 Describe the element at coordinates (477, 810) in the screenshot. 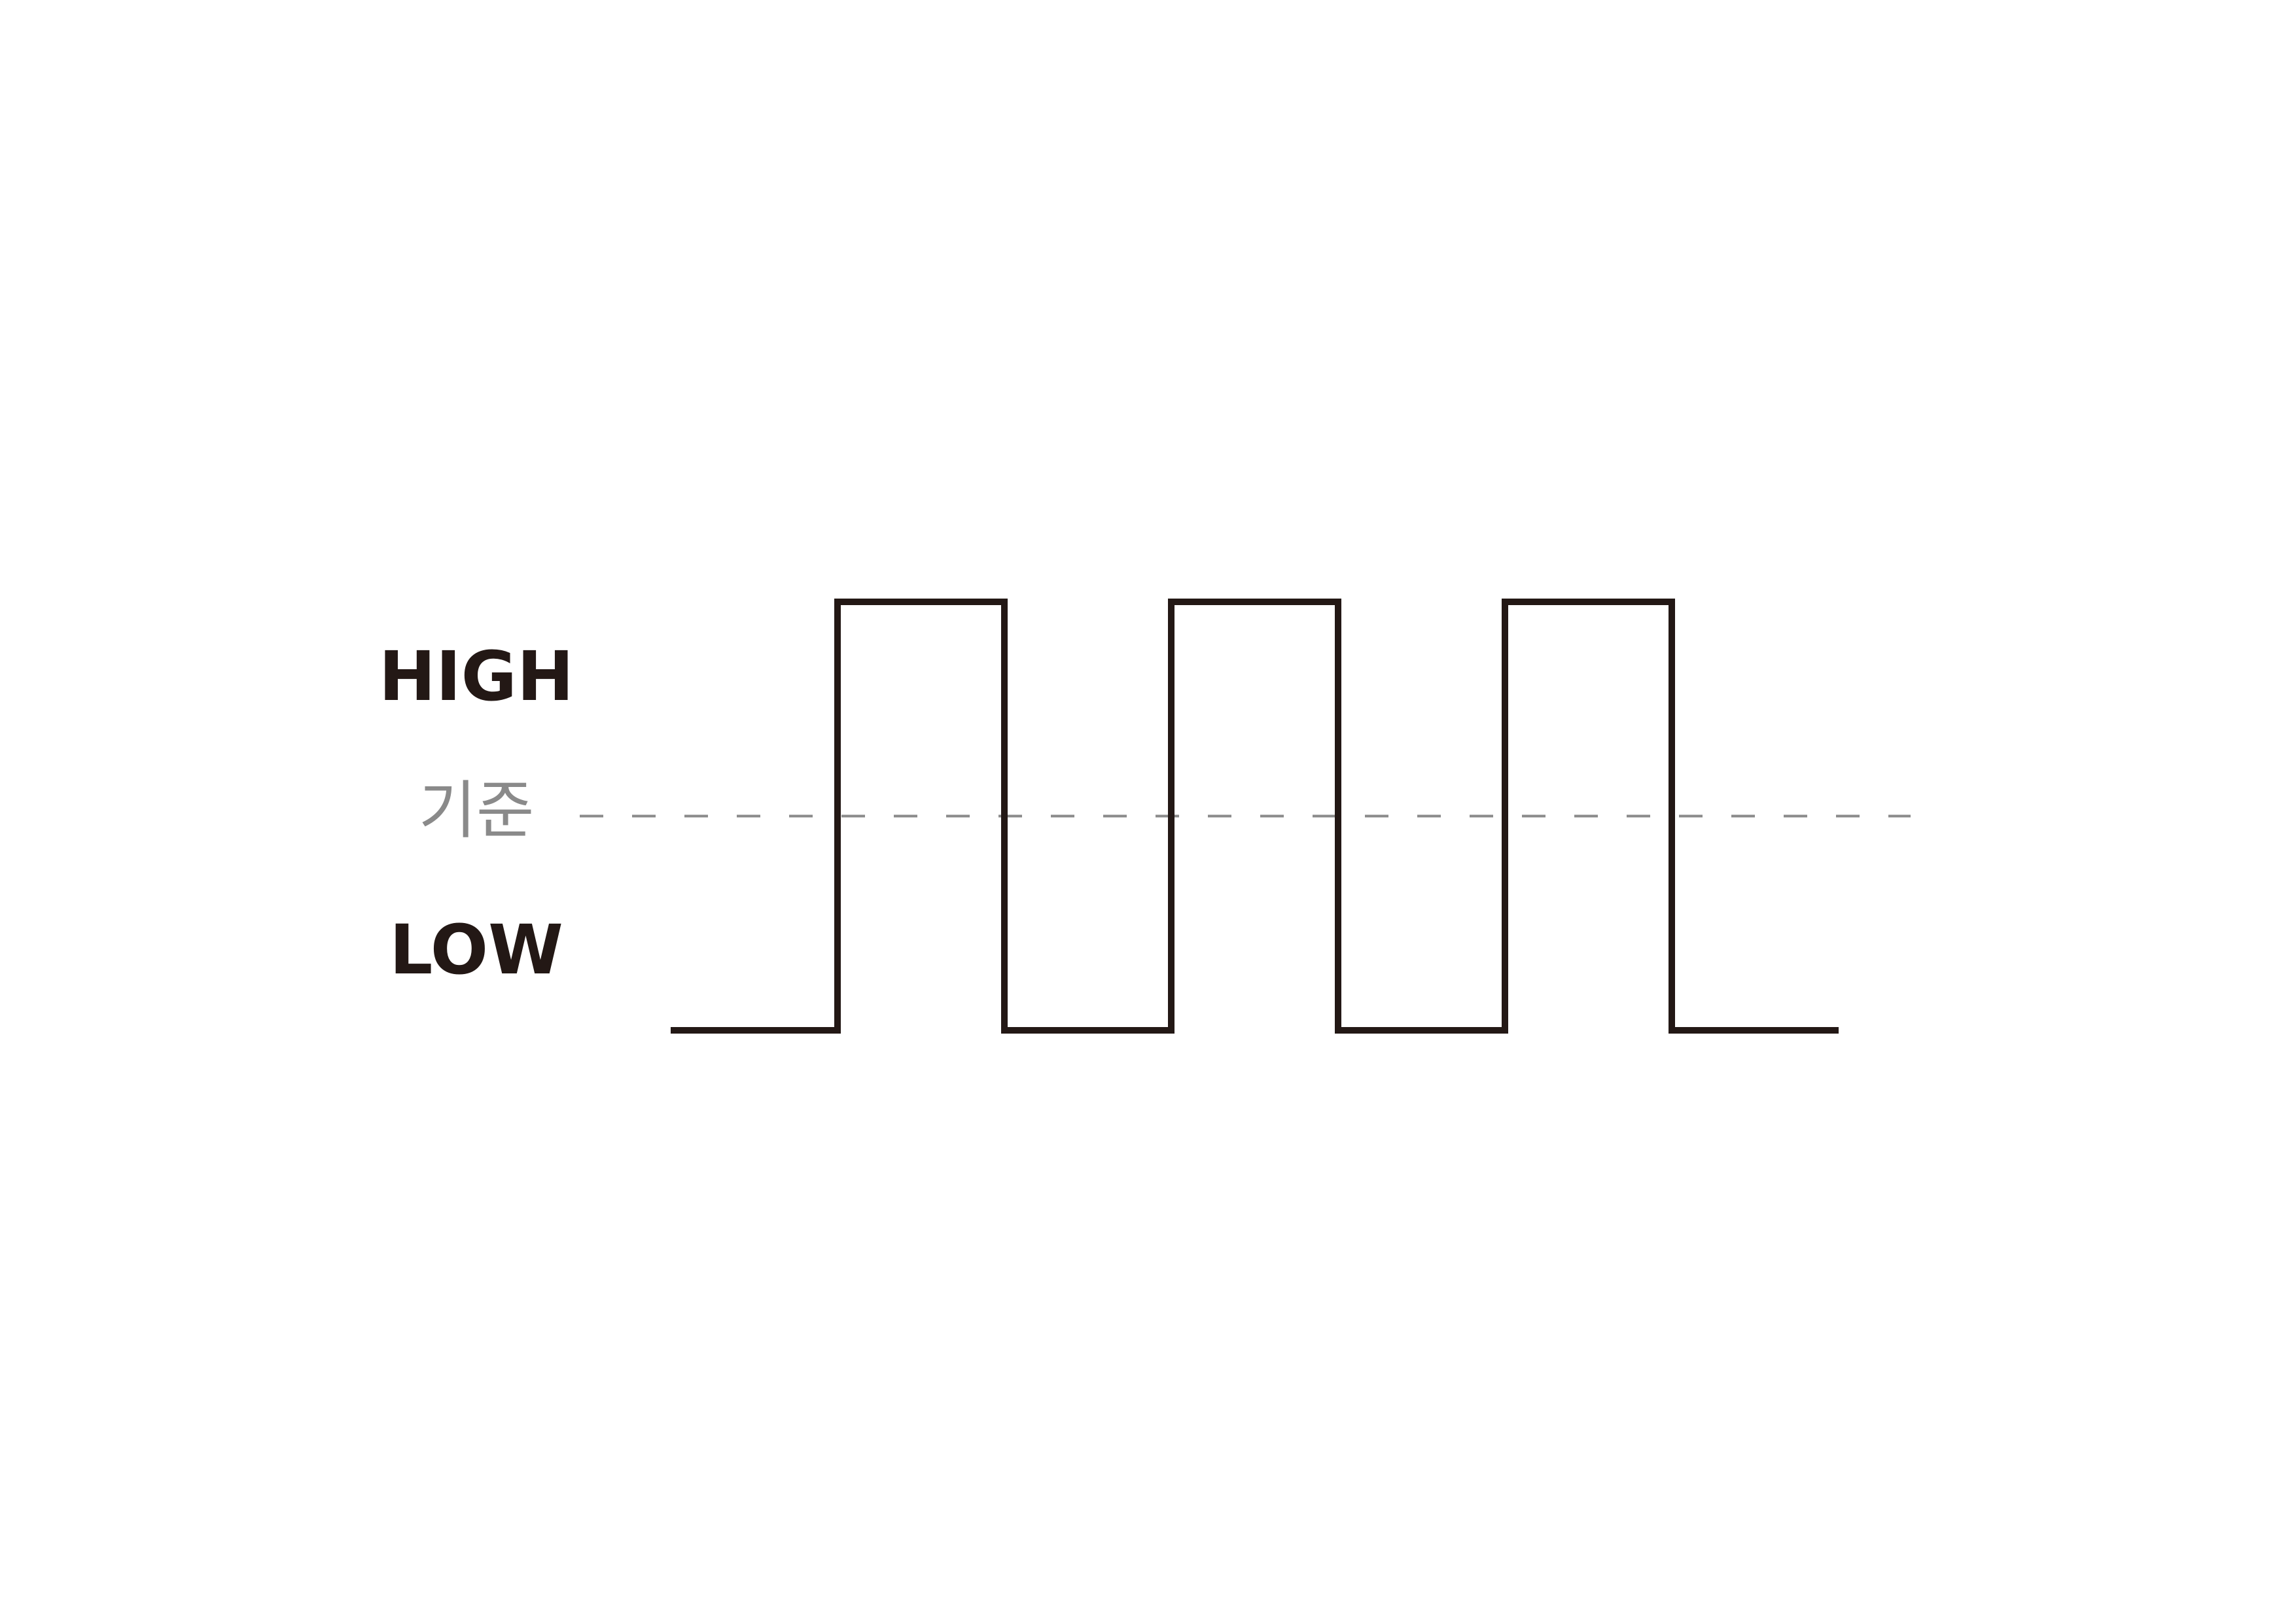

I see `reference-label: 기준` at that location.